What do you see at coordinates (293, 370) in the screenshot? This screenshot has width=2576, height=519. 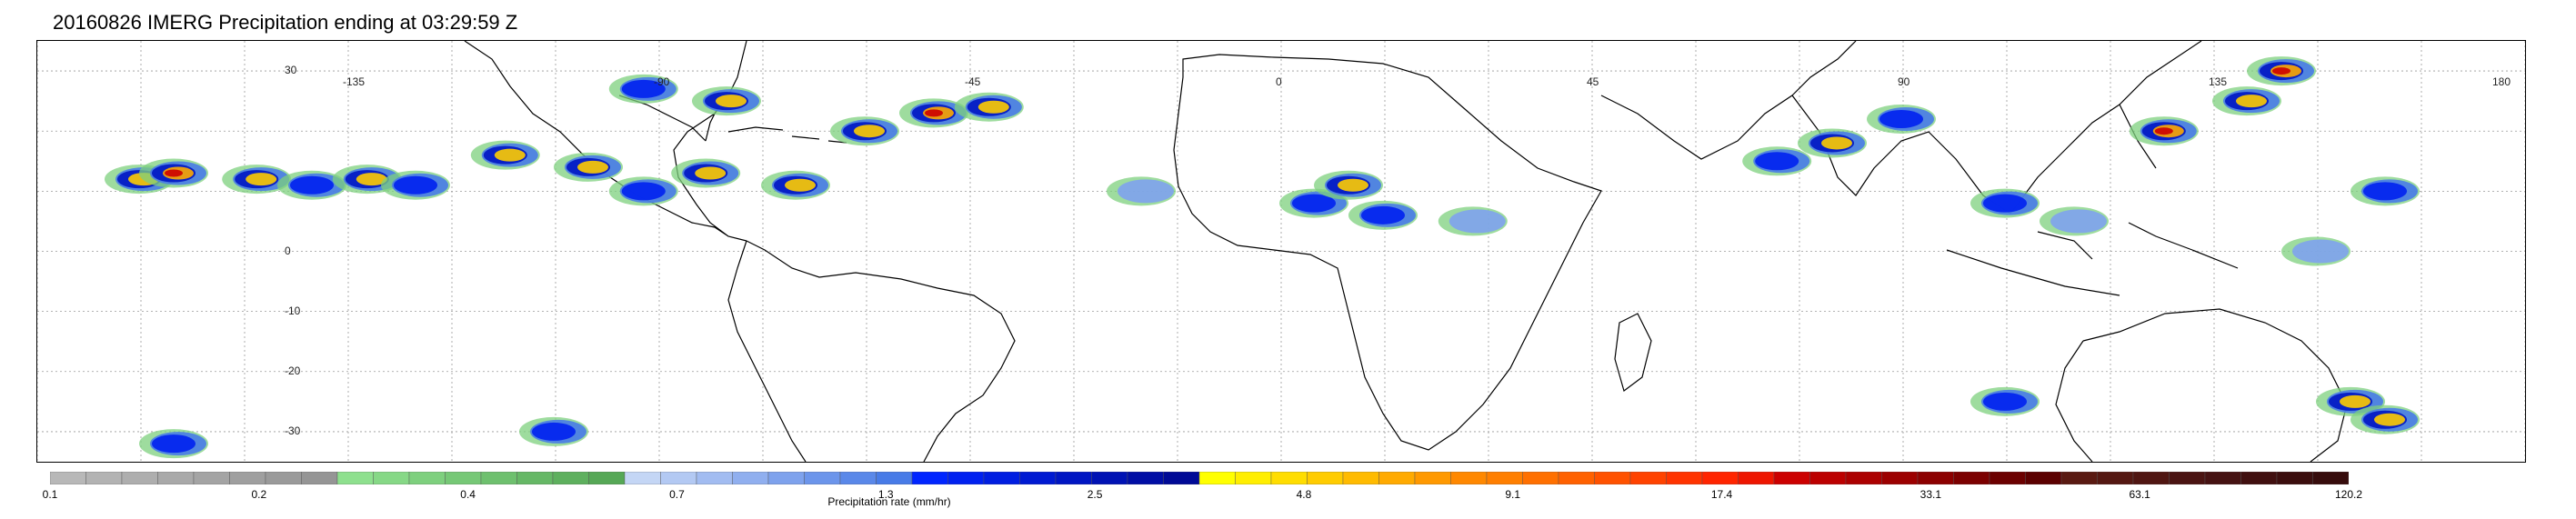 I see `lat-label: -20` at bounding box center [293, 370].